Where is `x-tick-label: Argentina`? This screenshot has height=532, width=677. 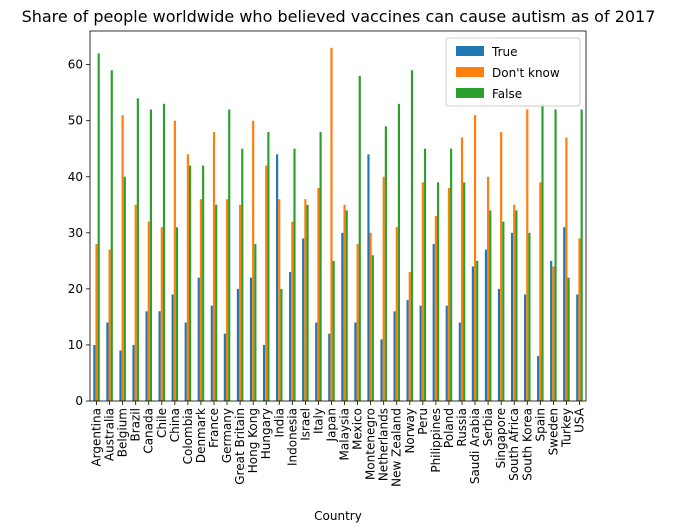
x-tick-label: Argentina is located at coordinates (97, 437).